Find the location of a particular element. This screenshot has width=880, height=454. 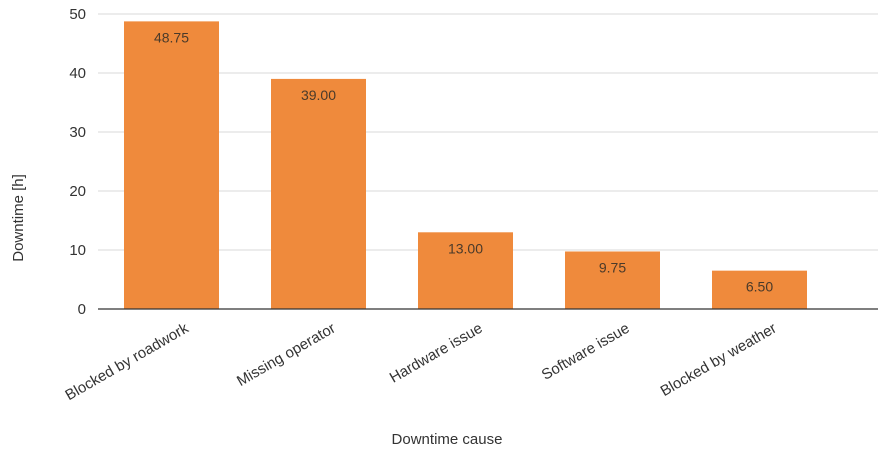

y-tick-label: 20 is located at coordinates (77, 191).